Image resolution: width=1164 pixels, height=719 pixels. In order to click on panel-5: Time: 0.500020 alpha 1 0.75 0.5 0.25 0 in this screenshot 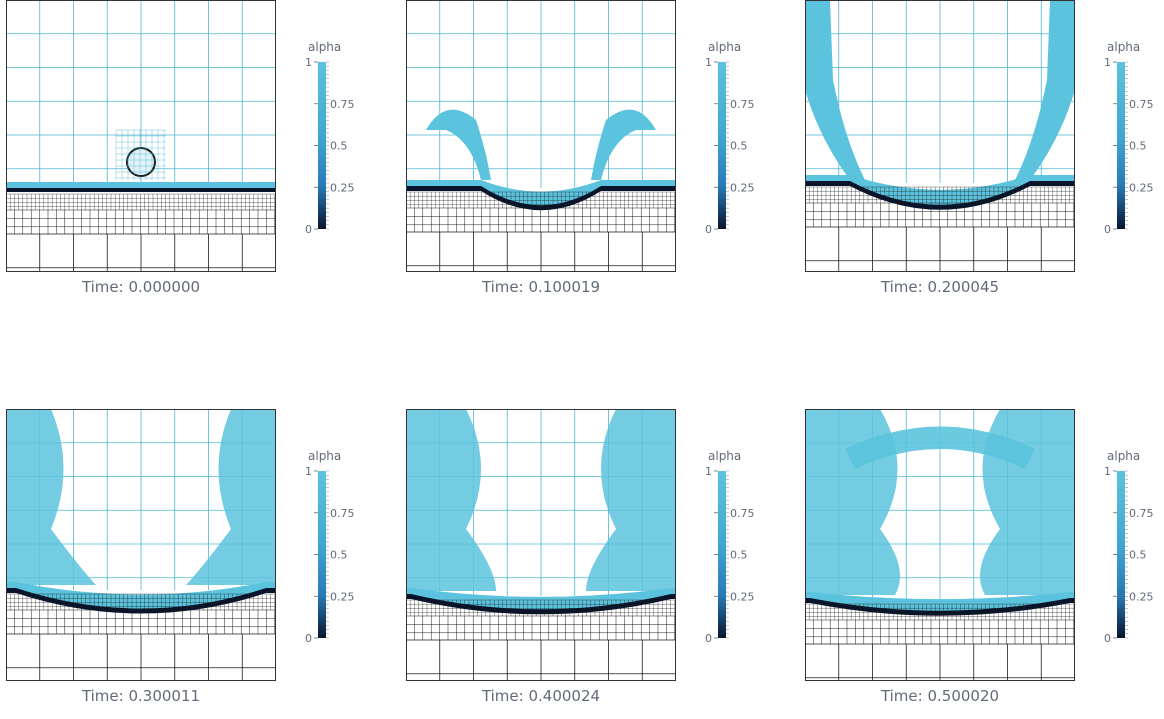, I will do `click(979, 564)`.